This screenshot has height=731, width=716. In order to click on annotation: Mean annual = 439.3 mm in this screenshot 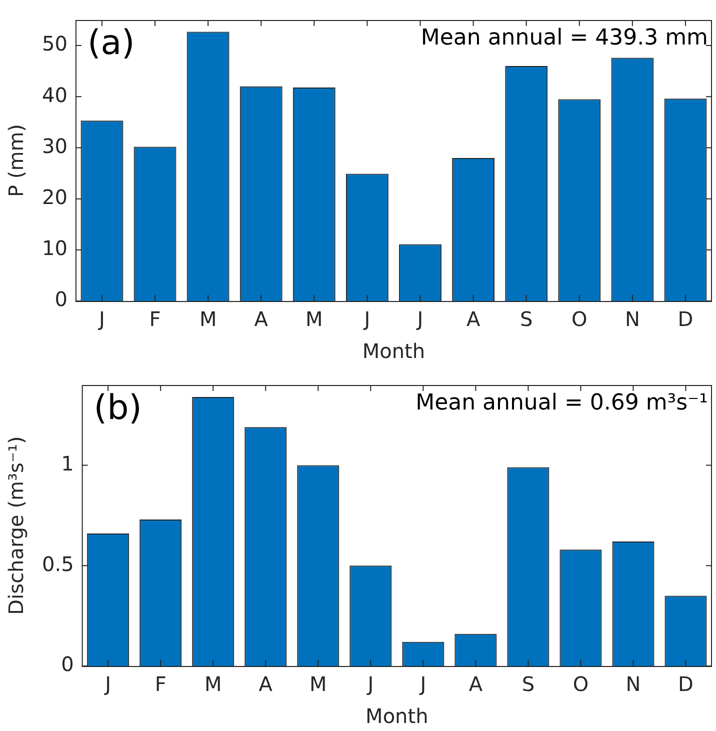, I will do `click(564, 38)`.